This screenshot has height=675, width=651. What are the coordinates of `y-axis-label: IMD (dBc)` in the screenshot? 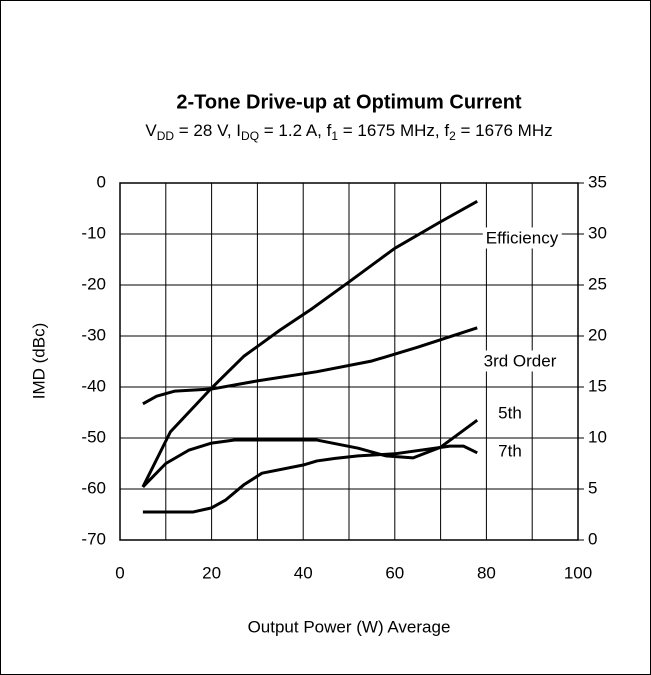 It's located at (38, 361).